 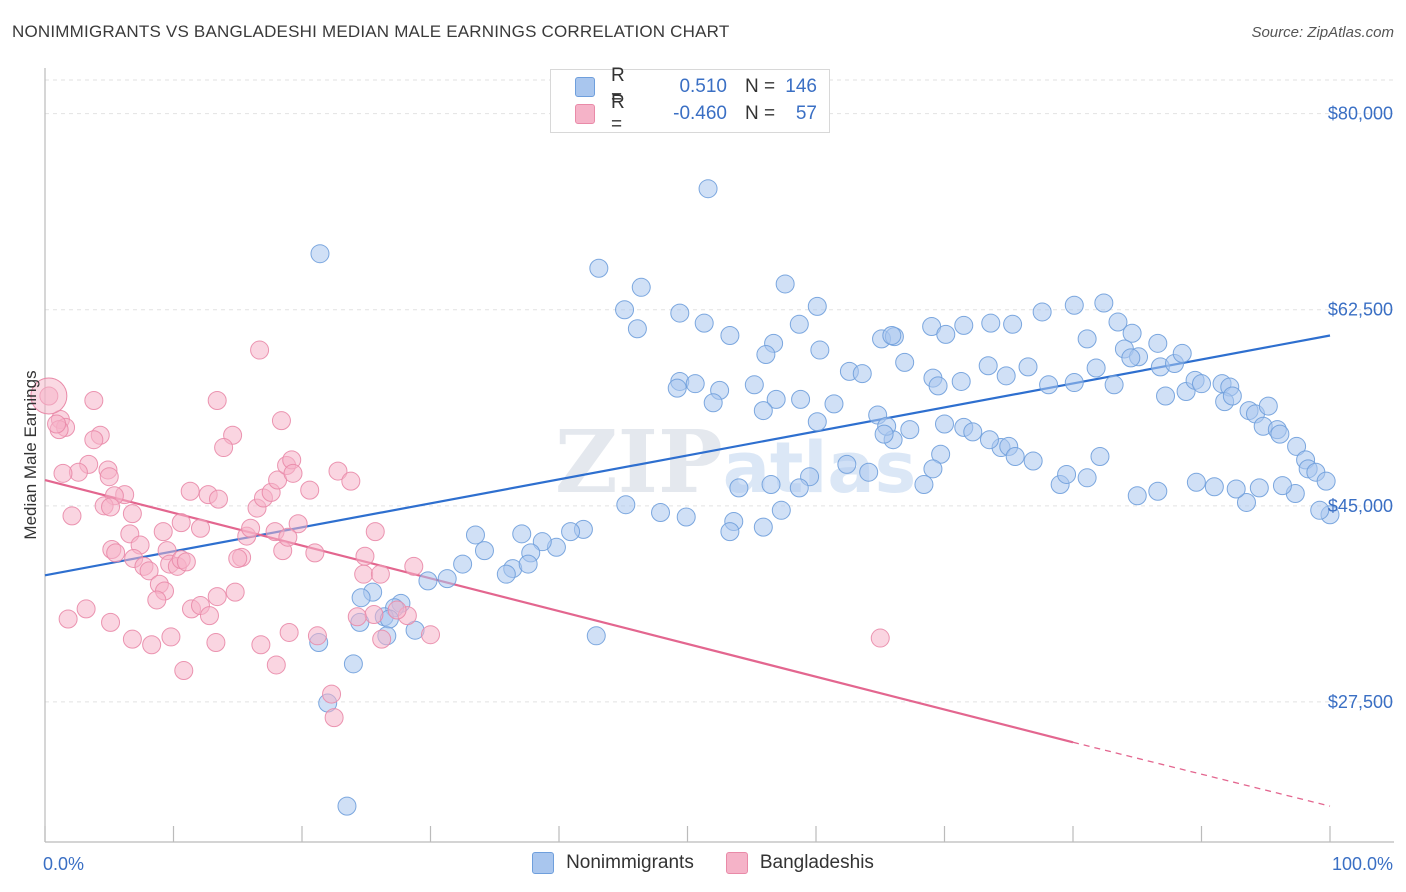 I want to click on correlation-legend: R = 0.510 N = 146 R = -0.460 N = 57, so click(x=690, y=100).